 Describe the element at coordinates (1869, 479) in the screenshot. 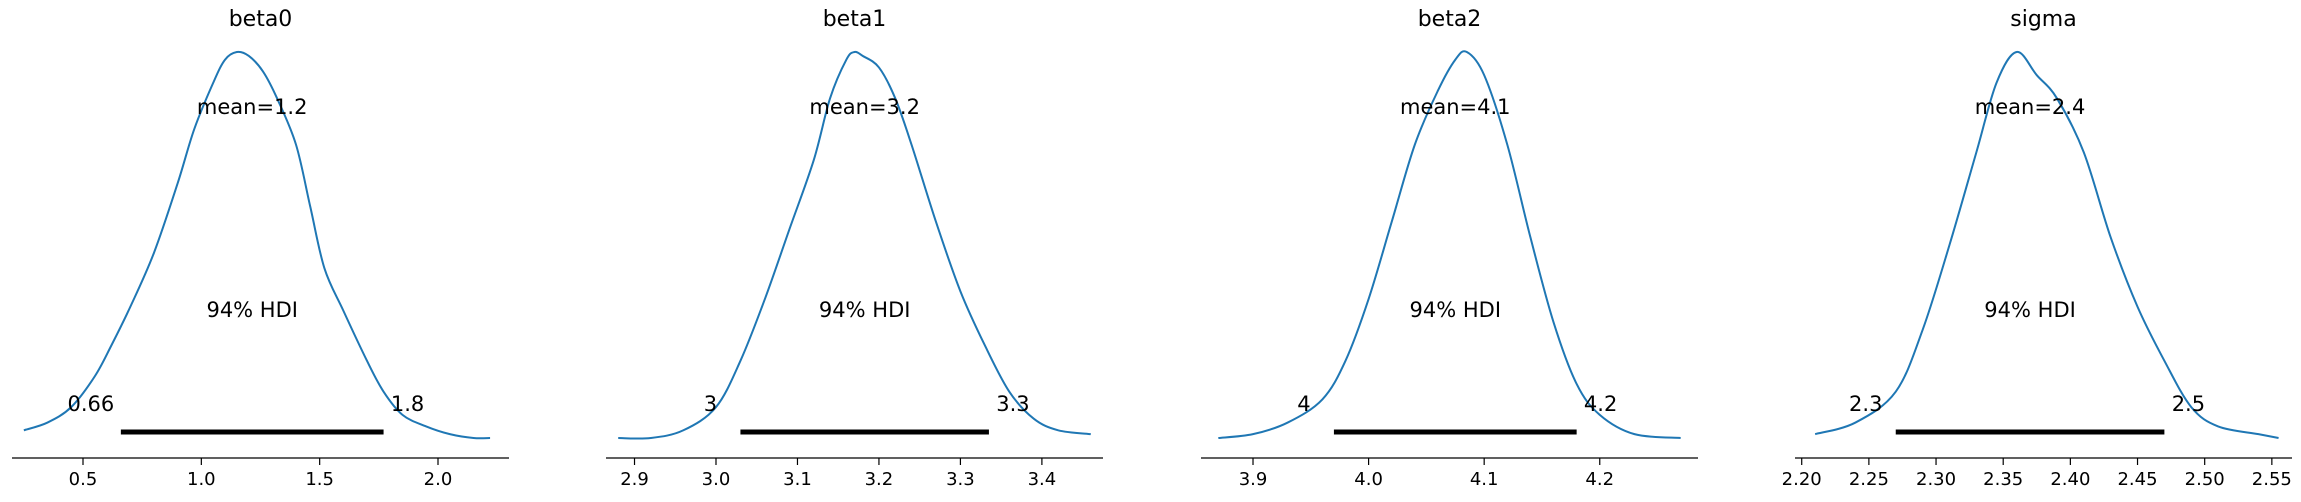

I see `x-tick-label: 2.25` at that location.